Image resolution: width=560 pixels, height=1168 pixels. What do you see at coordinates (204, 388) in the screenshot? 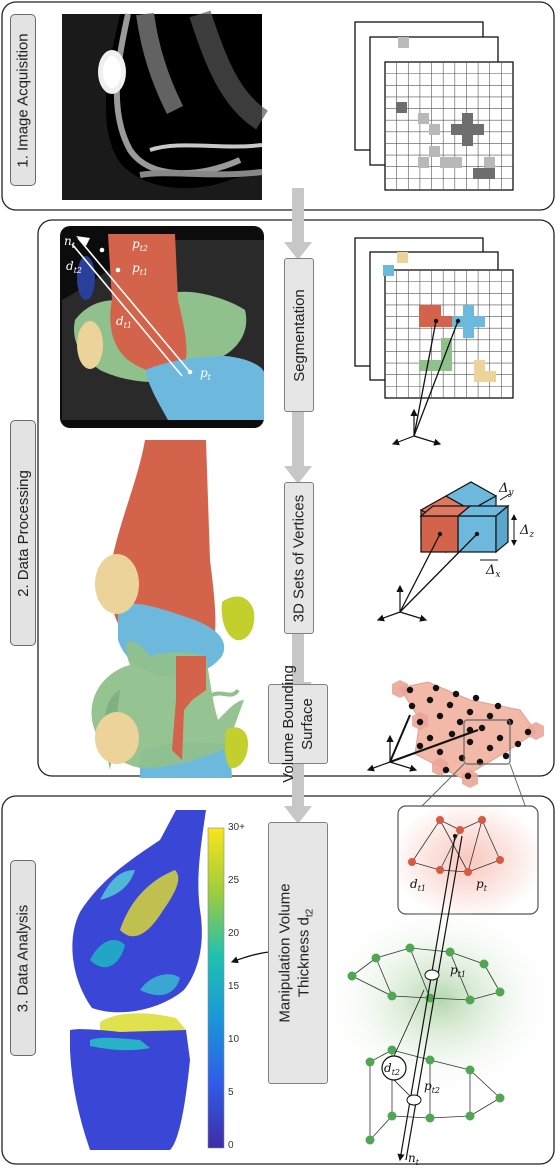
I see `tibia-region` at bounding box center [204, 388].